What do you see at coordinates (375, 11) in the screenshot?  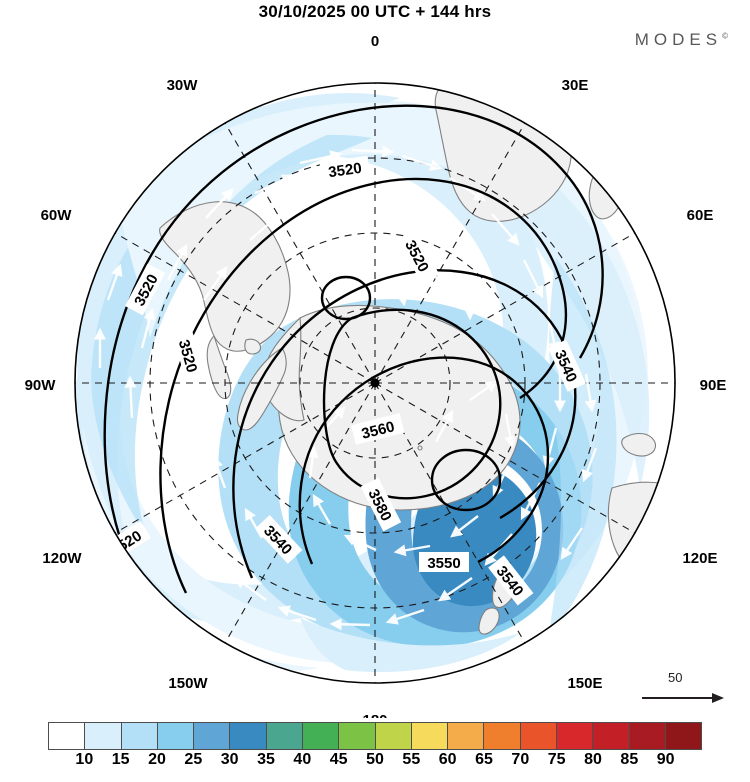 I see `page-title: 30/10/2025 00 UTC + 144 hrs` at bounding box center [375, 11].